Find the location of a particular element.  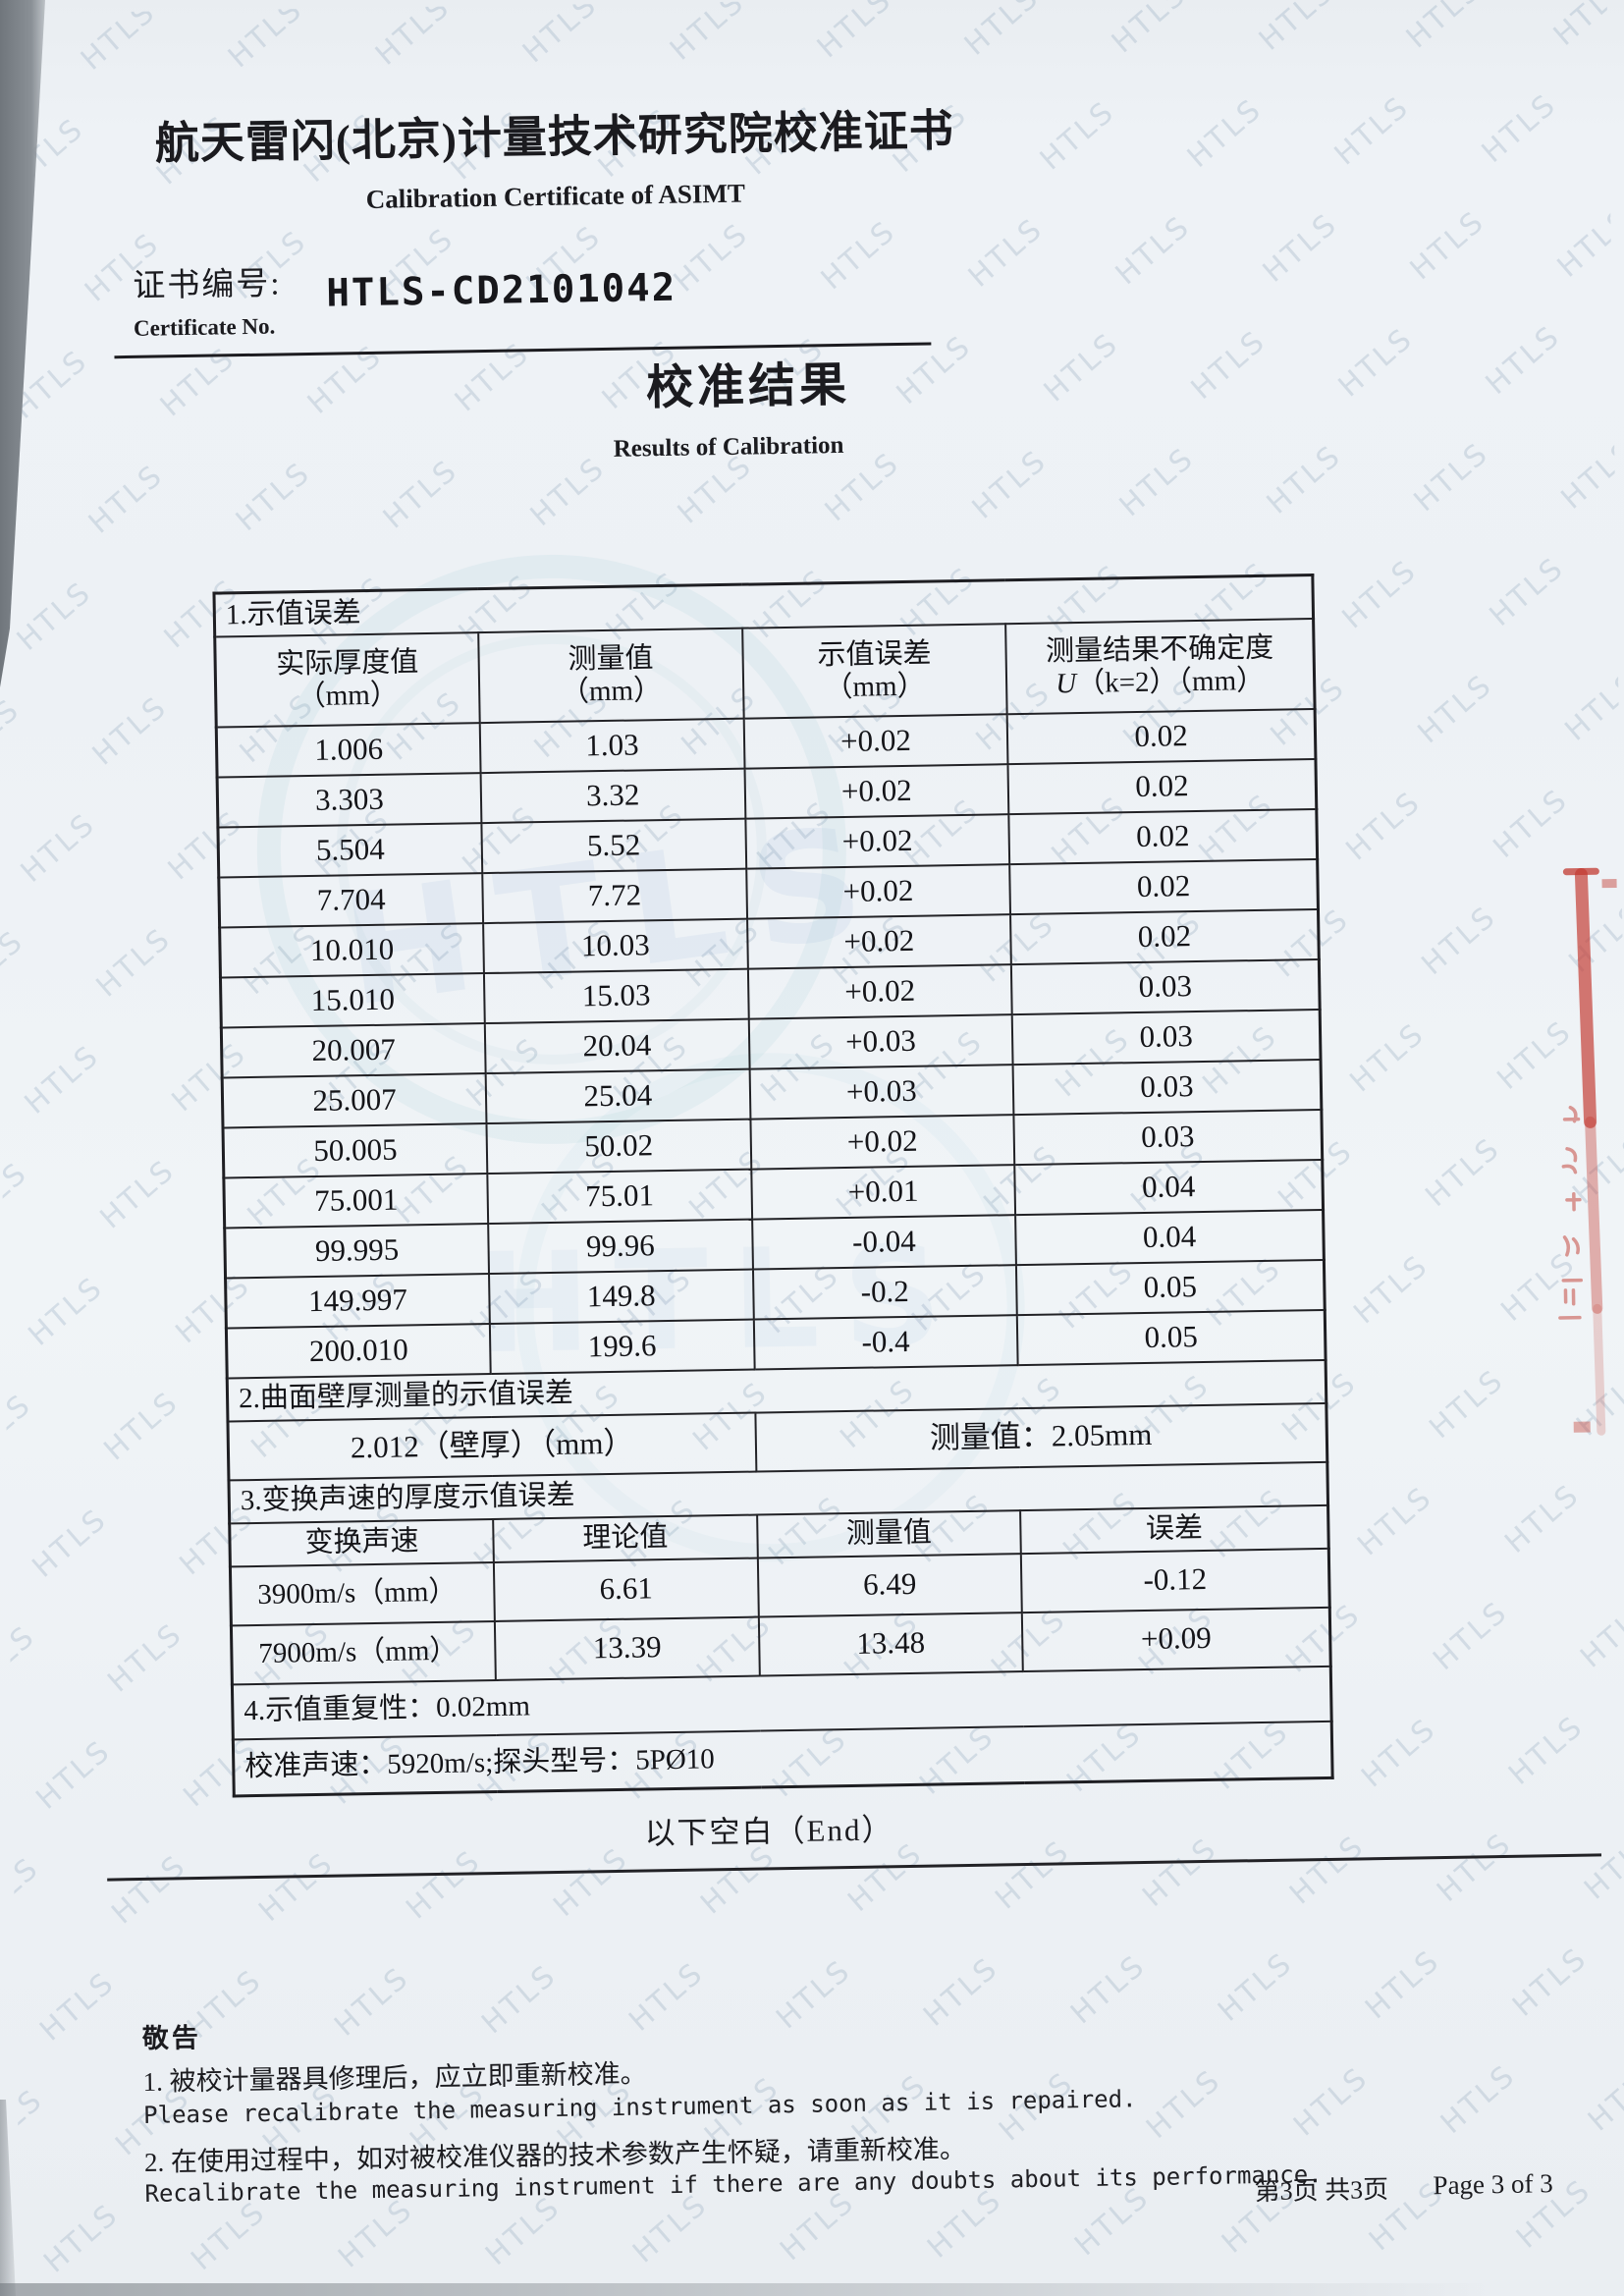

scanner-edge-shadow-bottom is located at coordinates (812, 2289).